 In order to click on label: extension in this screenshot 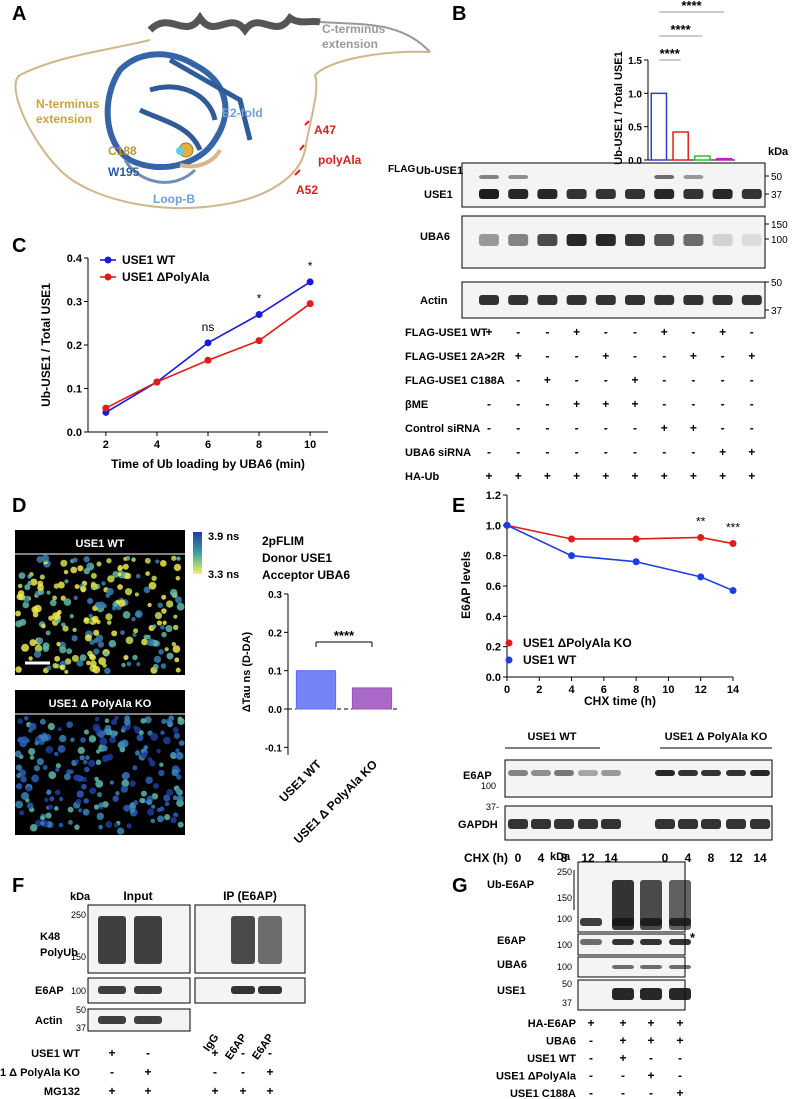, I will do `click(64, 119)`.